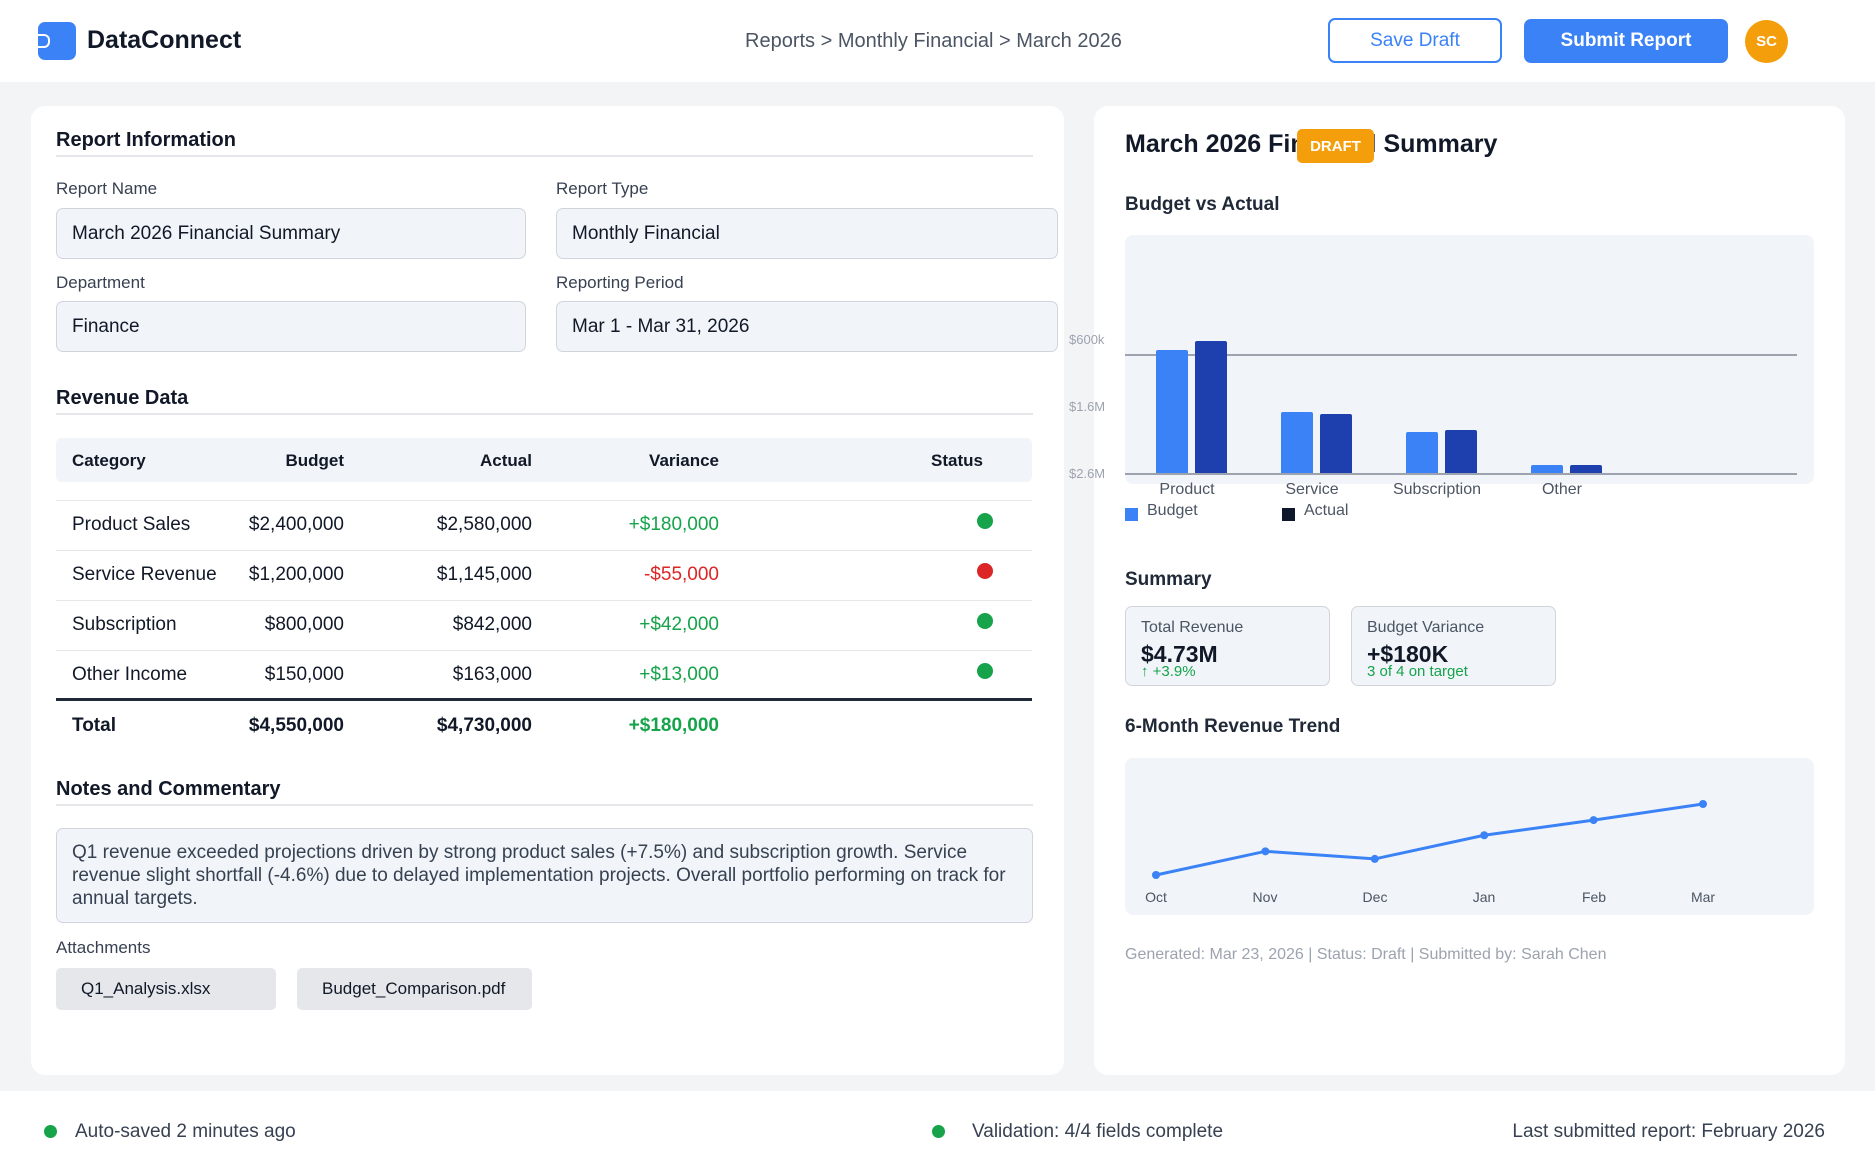  What do you see at coordinates (1168, 579) in the screenshot?
I see `summary-heading: Summary` at bounding box center [1168, 579].